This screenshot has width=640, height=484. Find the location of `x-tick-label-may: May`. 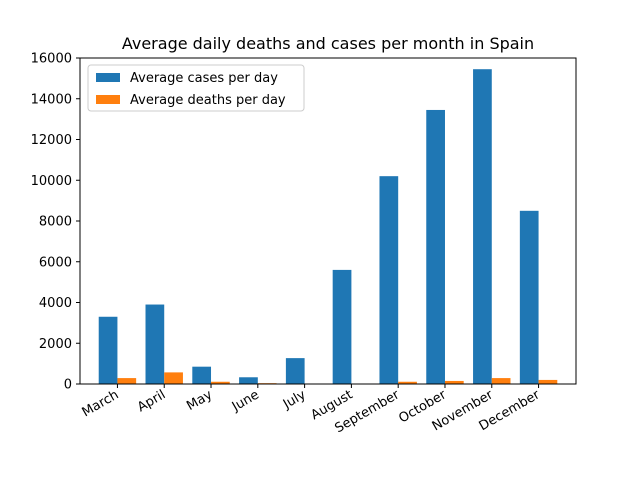

x-tick-label-may: May is located at coordinates (199, 400).